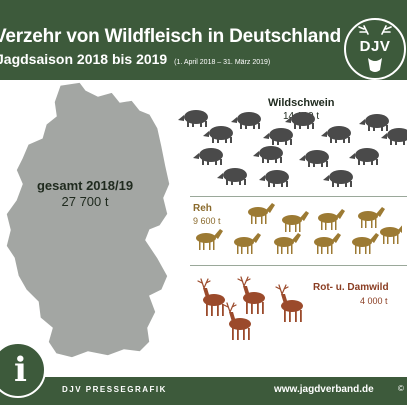  What do you see at coordinates (207, 221) in the screenshot?
I see `roe-deer-value: 9 600 t` at bounding box center [207, 221].